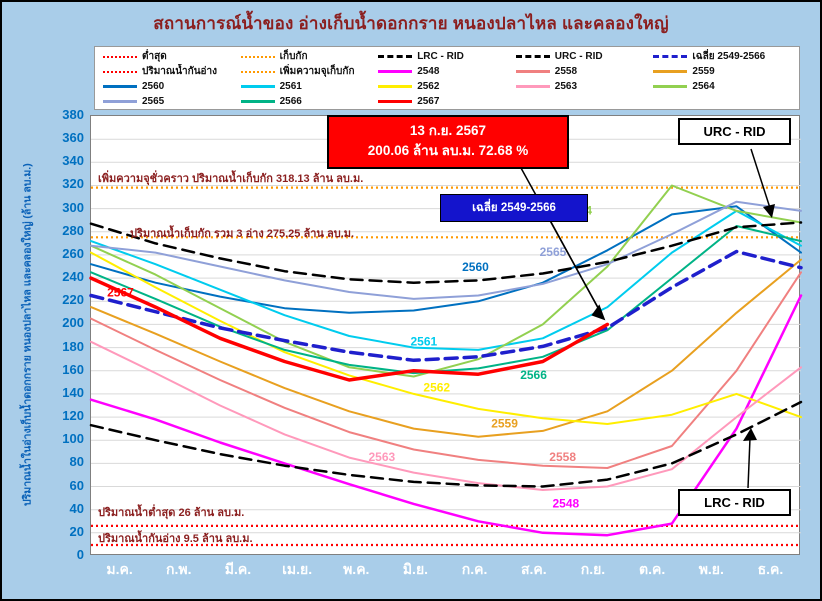 The image size is (822, 601). What do you see at coordinates (562, 457) in the screenshot?
I see `series-label-2558: 2558` at bounding box center [562, 457].